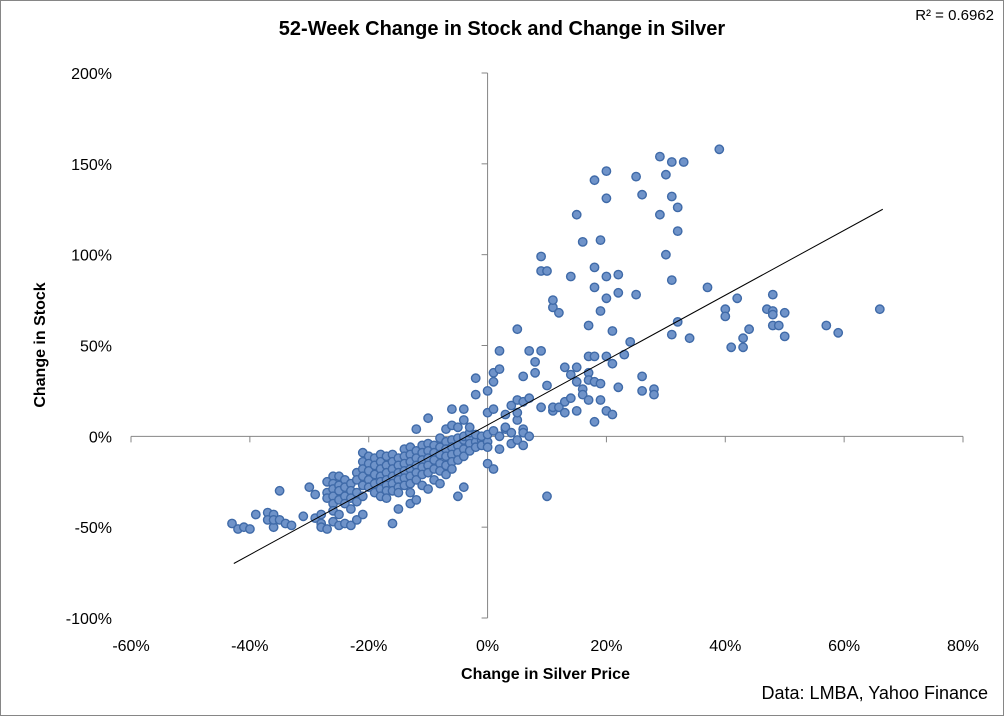 Image resolution: width=1004 pixels, height=716 pixels. What do you see at coordinates (368, 545) in the screenshot?
I see `x-tick: -20%` at bounding box center [368, 545].